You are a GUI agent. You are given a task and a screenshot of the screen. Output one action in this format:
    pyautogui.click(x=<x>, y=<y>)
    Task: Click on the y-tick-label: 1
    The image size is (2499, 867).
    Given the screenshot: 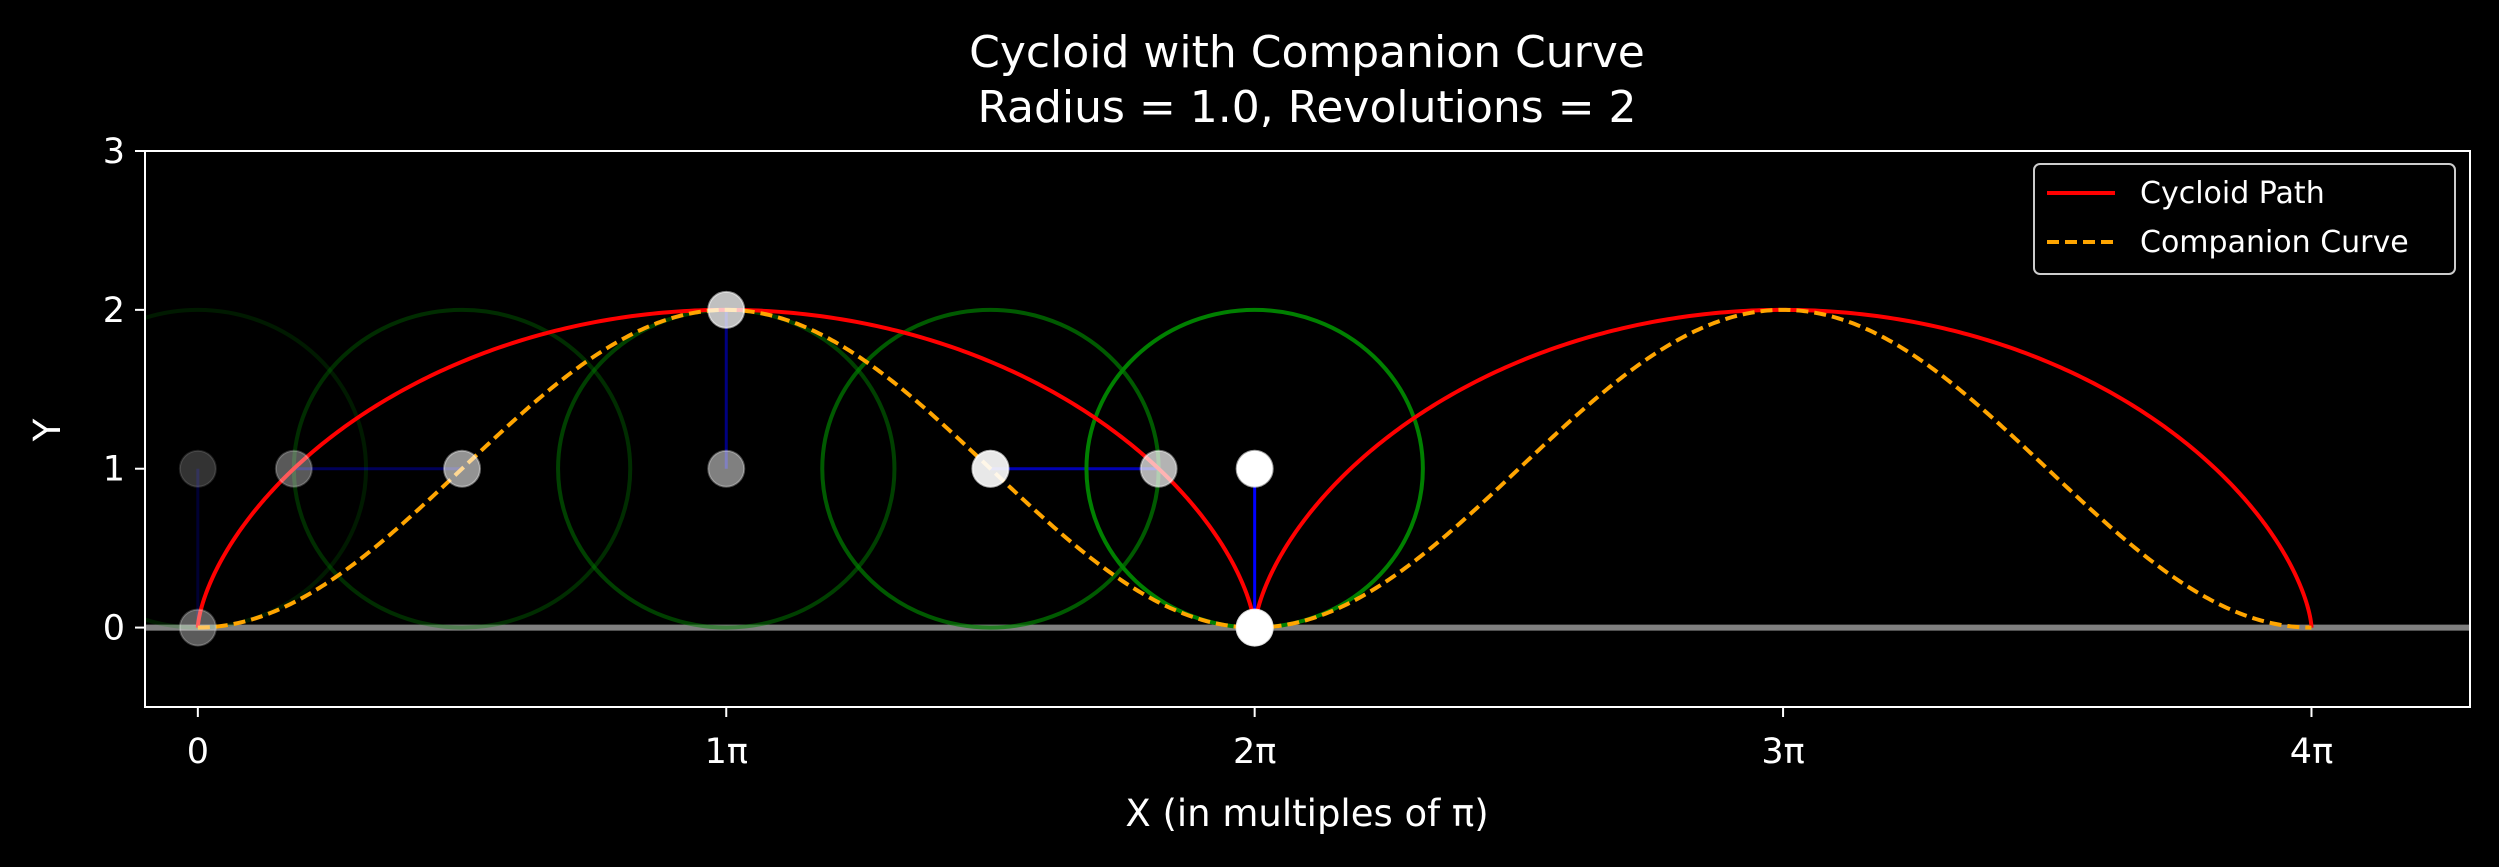 What is the action you would take?
    pyautogui.click(x=114, y=470)
    